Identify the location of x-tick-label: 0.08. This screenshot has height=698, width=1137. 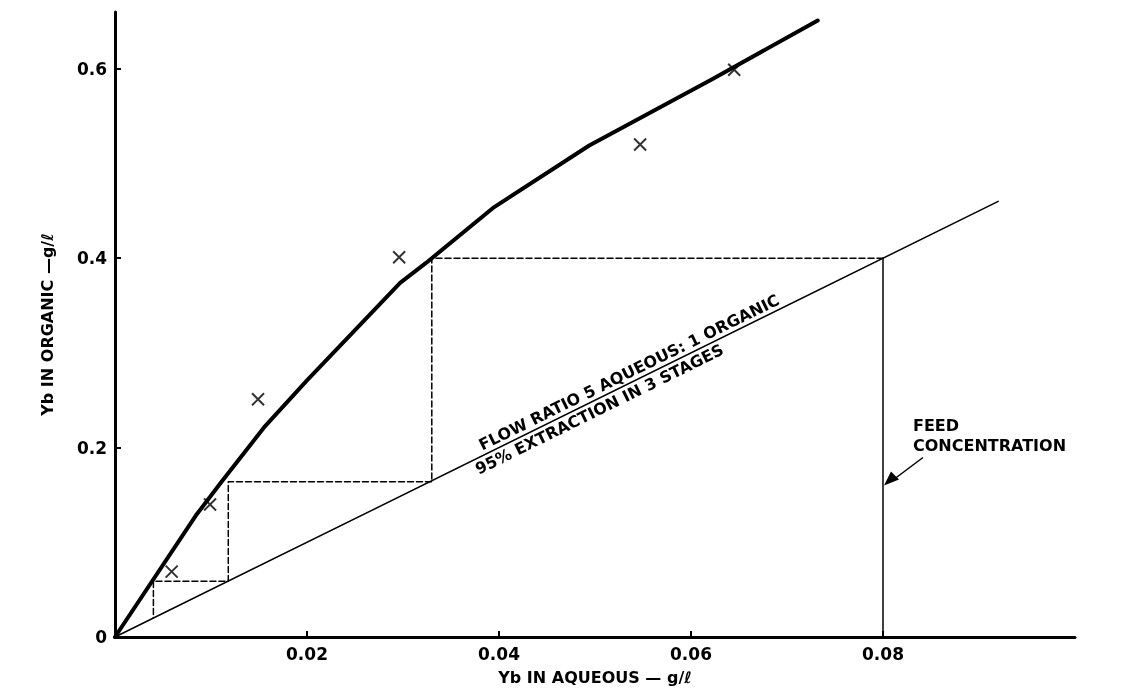
(883, 653).